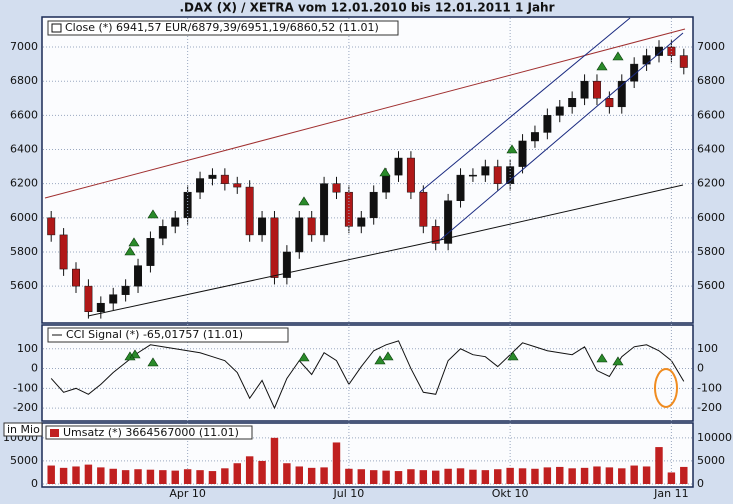  Describe the element at coordinates (374, 358) in the screenshot. I see `buy-marker` at that location.